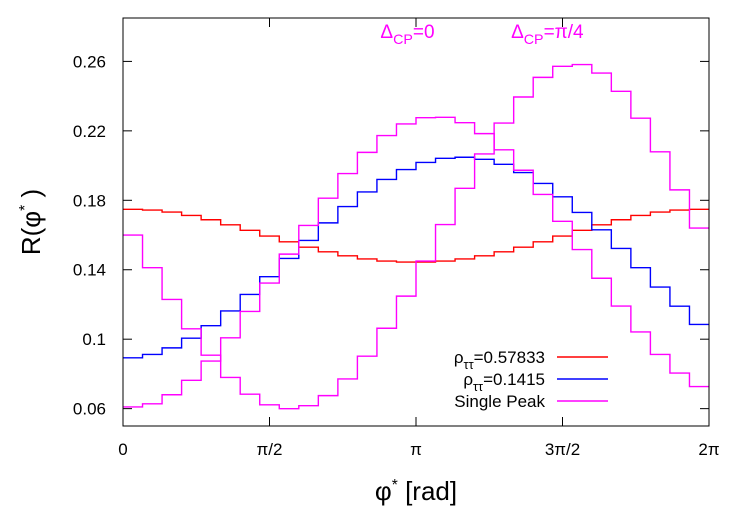 The width and height of the screenshot is (750, 525). Describe the element at coordinates (31, 222) in the screenshot. I see `y-axis-label: R(φ* )` at that location.